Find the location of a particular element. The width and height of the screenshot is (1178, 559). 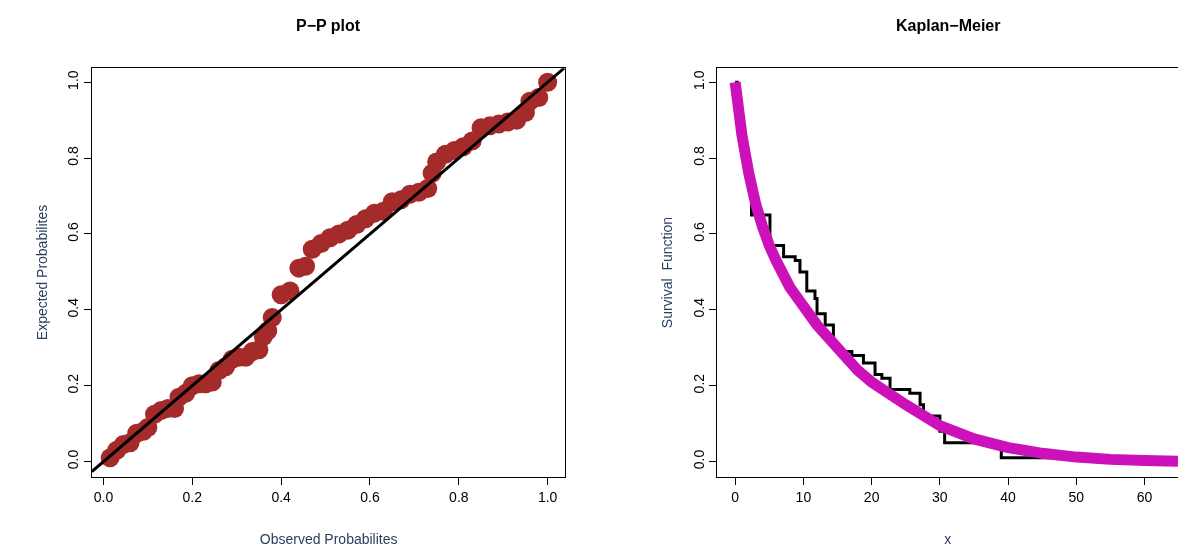

x-tick-label: 0.0 is located at coordinates (103, 496).